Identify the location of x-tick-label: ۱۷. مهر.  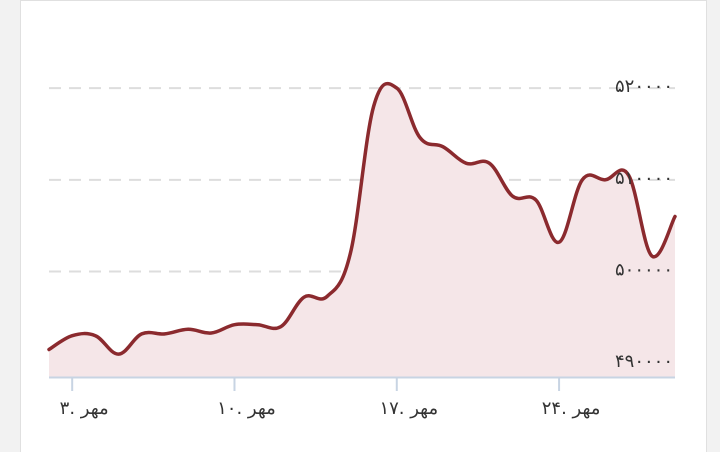
(408, 408).